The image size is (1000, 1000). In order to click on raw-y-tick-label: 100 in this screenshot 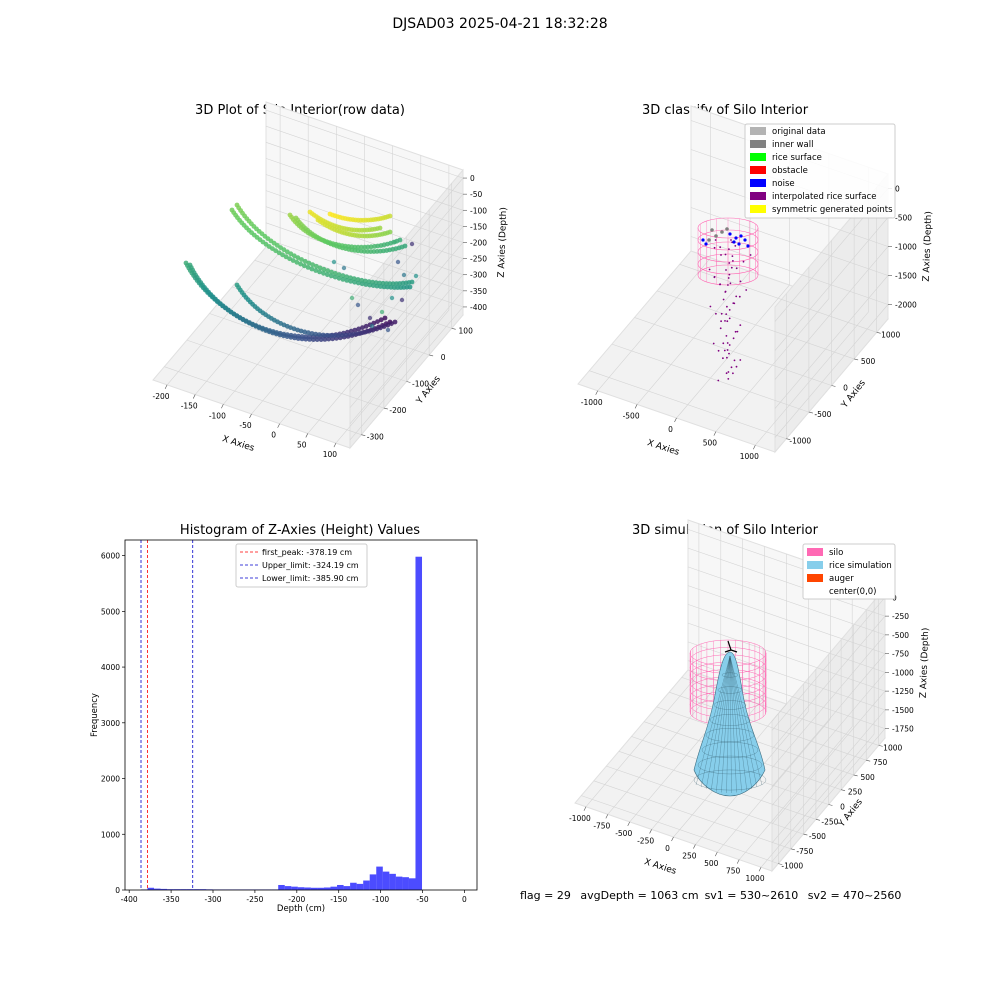, I will do `click(466, 330)`.